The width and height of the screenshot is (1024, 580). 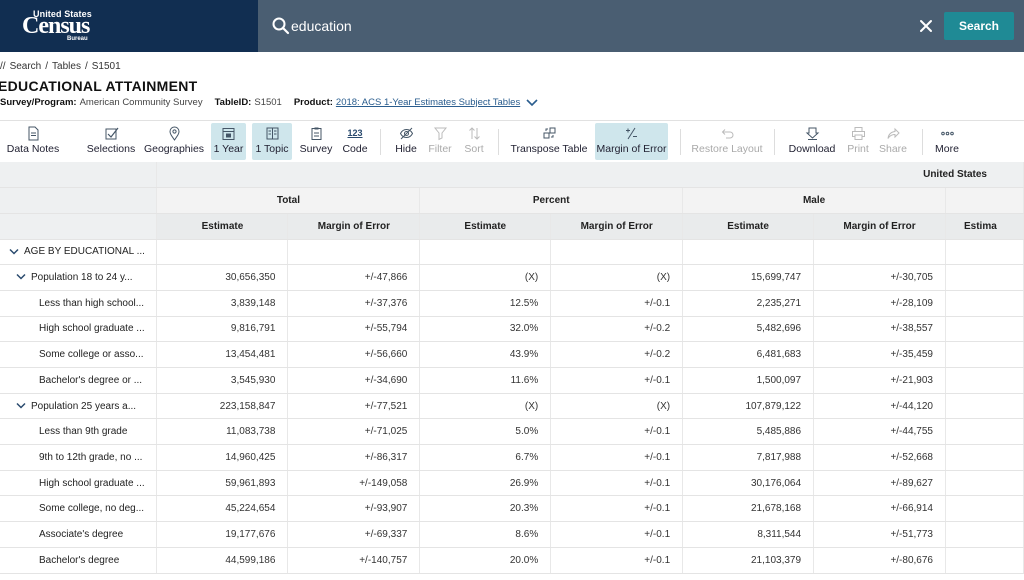 I want to click on geo-header: United States, so click(x=590, y=175).